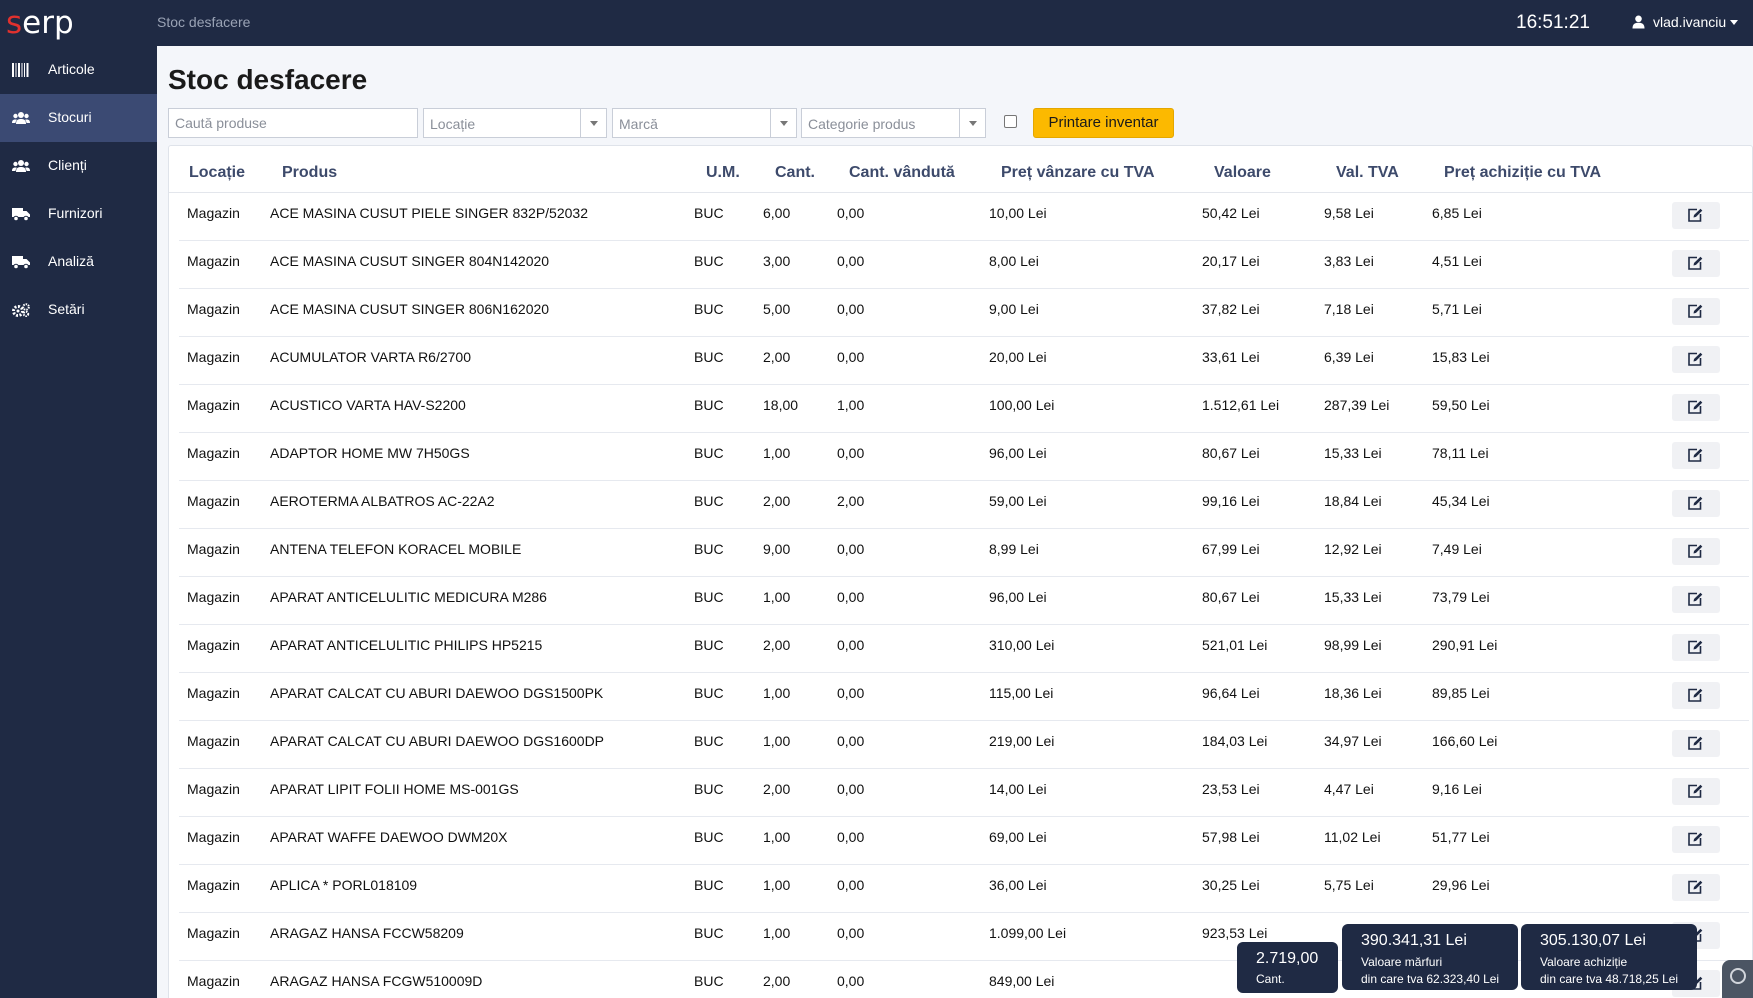 The width and height of the screenshot is (1753, 998). Describe the element at coordinates (902, 172) in the screenshot. I see `column-header-qty-sold: Cant. vândută` at that location.